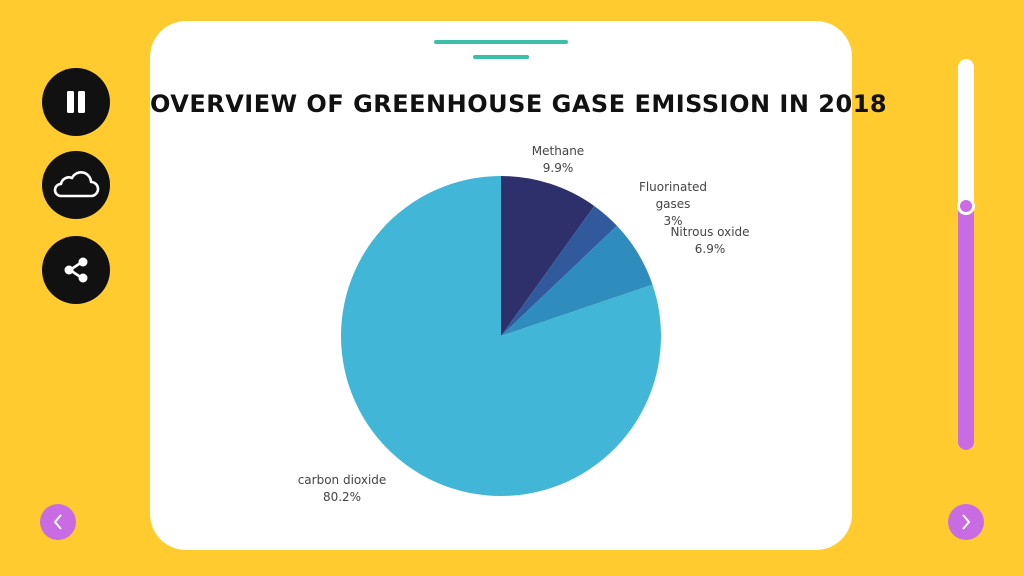 This screenshot has width=1024, height=576. I want to click on slice-value-label: 6.9%, so click(710, 249).